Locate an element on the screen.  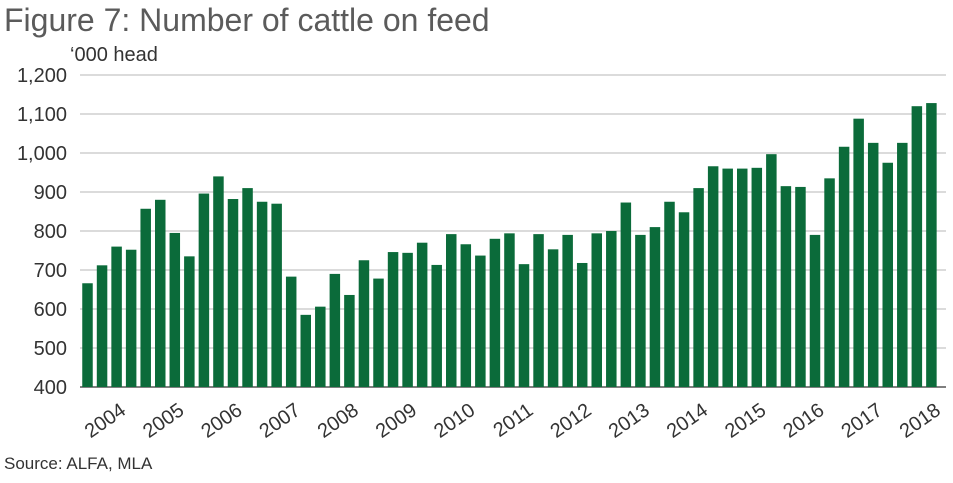
y-tick-label: 1,100 is located at coordinates (42, 115).